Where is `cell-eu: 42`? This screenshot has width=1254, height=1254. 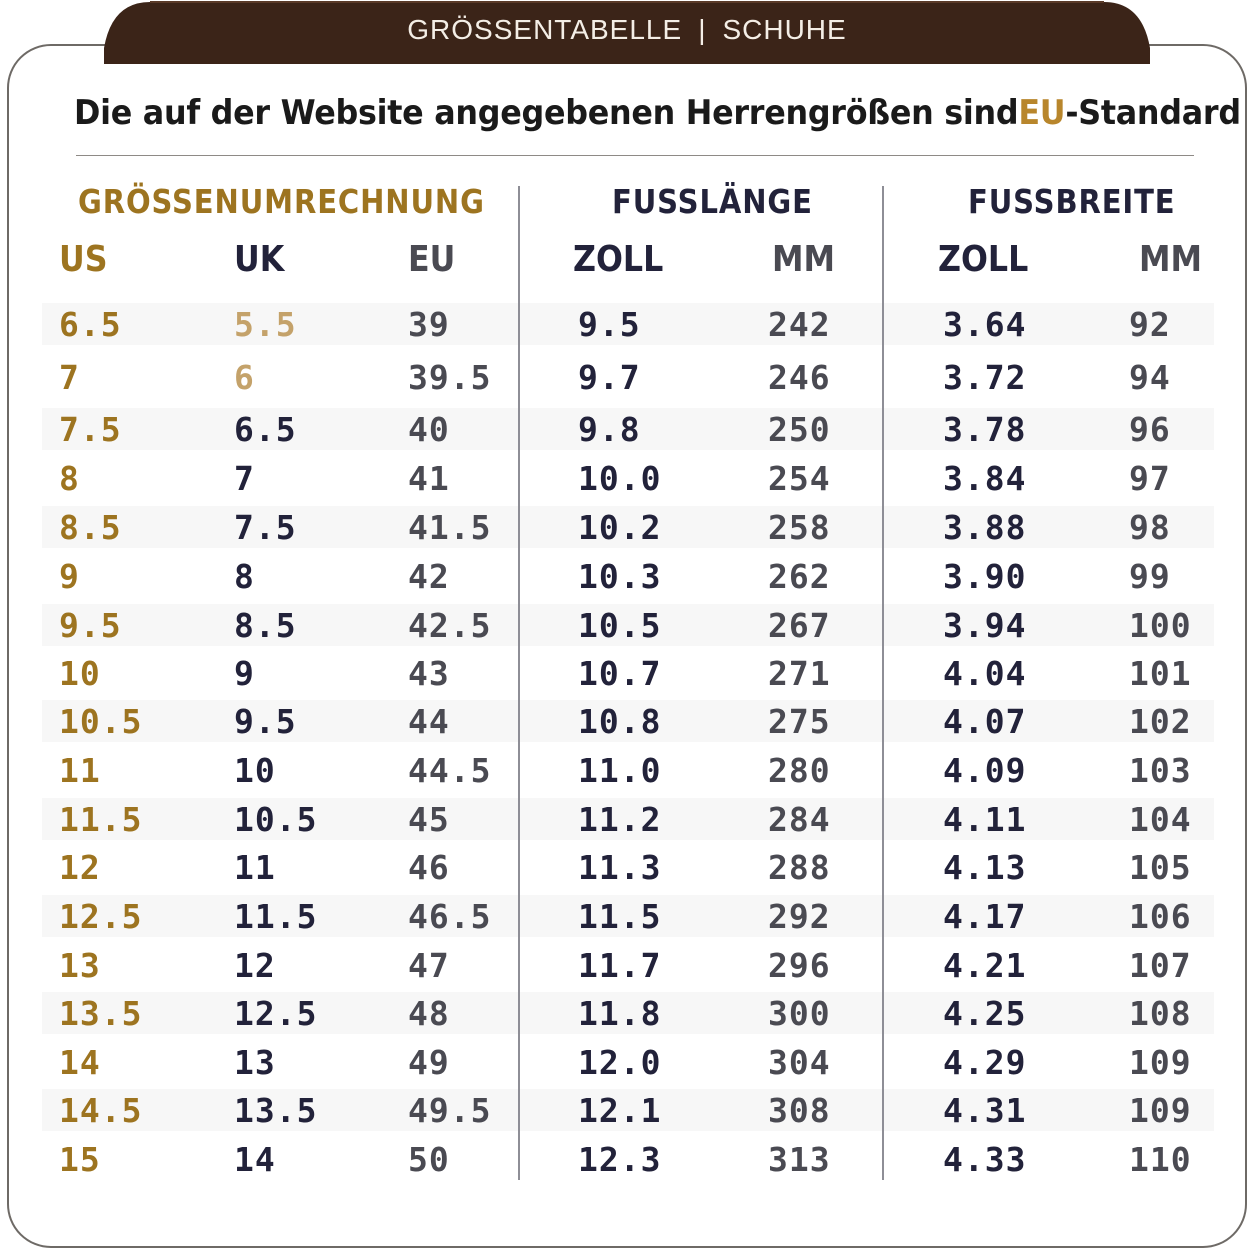 cell-eu: 42 is located at coordinates (429, 576).